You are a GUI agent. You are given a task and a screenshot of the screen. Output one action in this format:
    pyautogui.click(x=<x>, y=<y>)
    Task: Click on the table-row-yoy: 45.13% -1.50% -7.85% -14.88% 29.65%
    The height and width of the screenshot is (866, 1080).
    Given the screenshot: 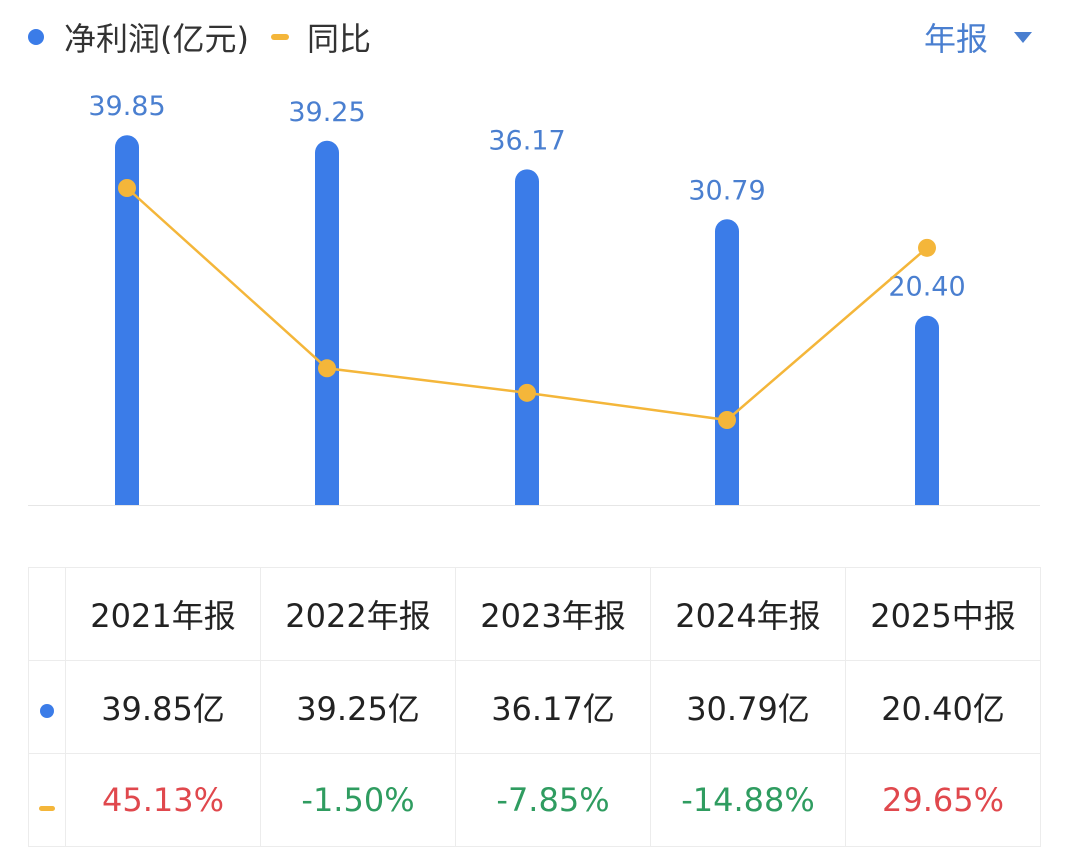 What is the action you would take?
    pyautogui.click(x=534, y=800)
    